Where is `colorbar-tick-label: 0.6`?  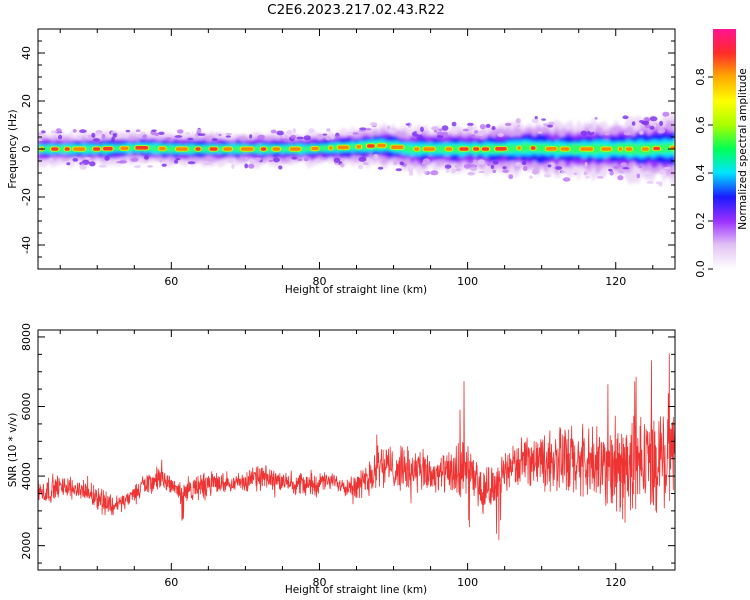
colorbar-tick-label: 0.6 is located at coordinates (700, 125).